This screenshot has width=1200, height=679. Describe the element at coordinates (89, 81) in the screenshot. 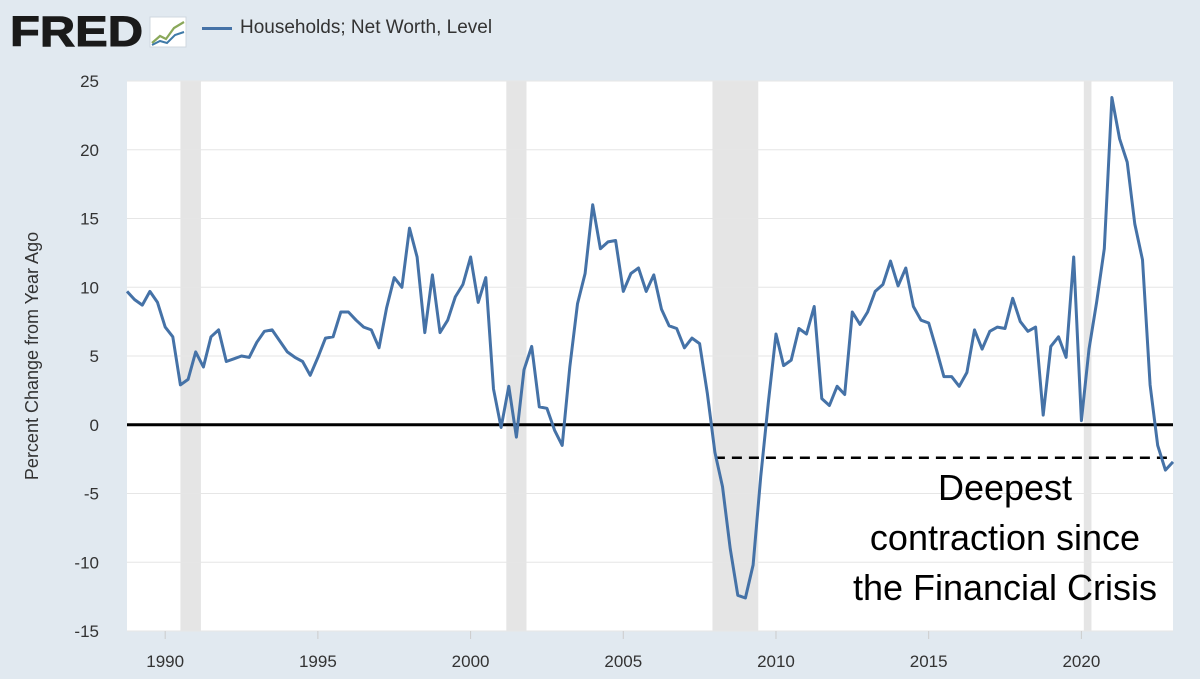

I see `y-tick-label: 25` at that location.